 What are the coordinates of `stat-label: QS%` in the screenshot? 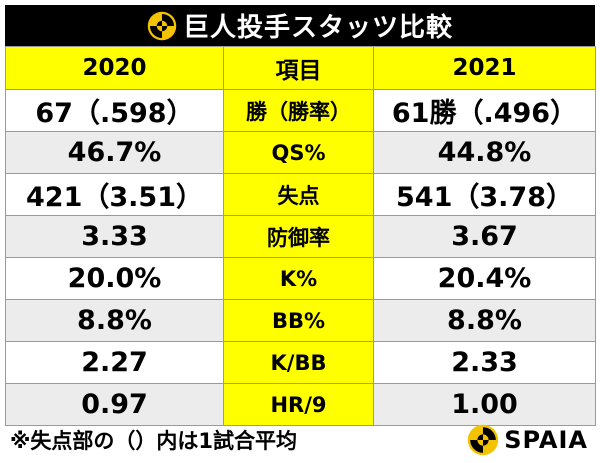 It's located at (298, 152).